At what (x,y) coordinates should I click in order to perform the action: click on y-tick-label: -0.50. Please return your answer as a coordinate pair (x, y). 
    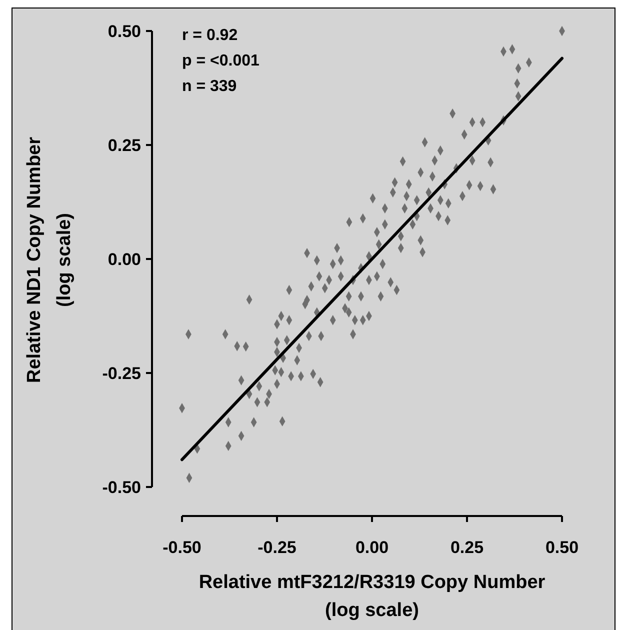
    Looking at the image, I should click on (121, 487).